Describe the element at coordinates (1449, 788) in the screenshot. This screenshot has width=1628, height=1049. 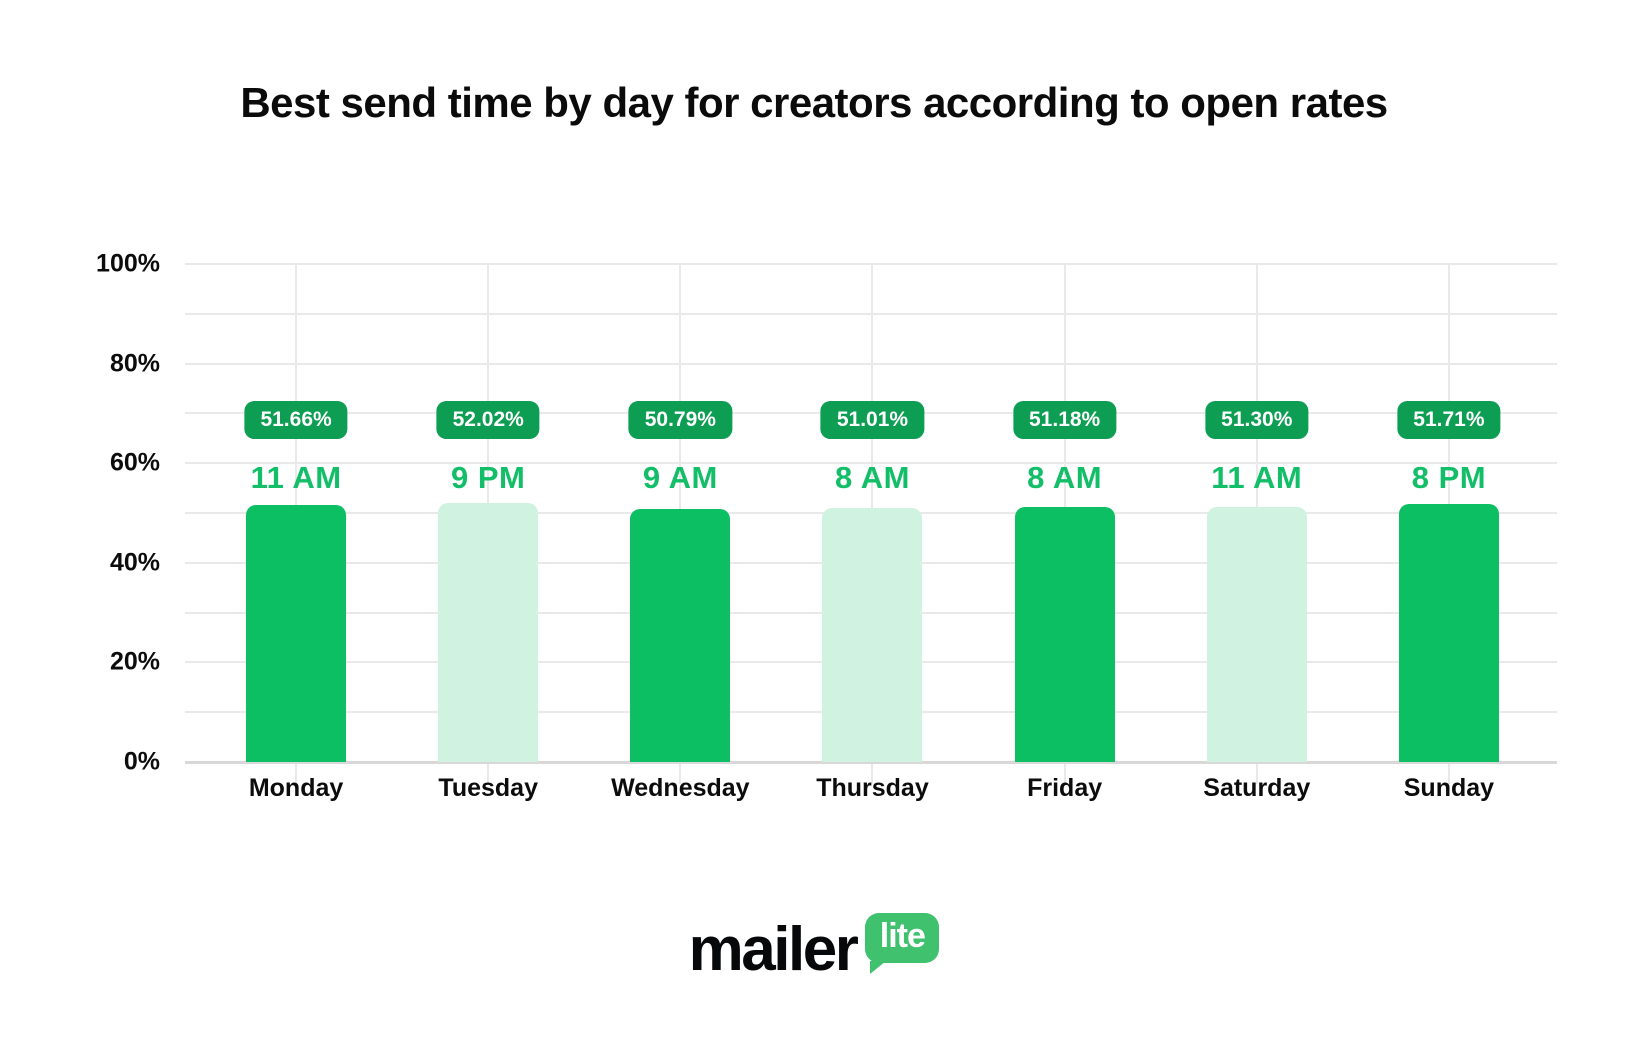
I see `x-axis-label-sunday: Sunday` at that location.